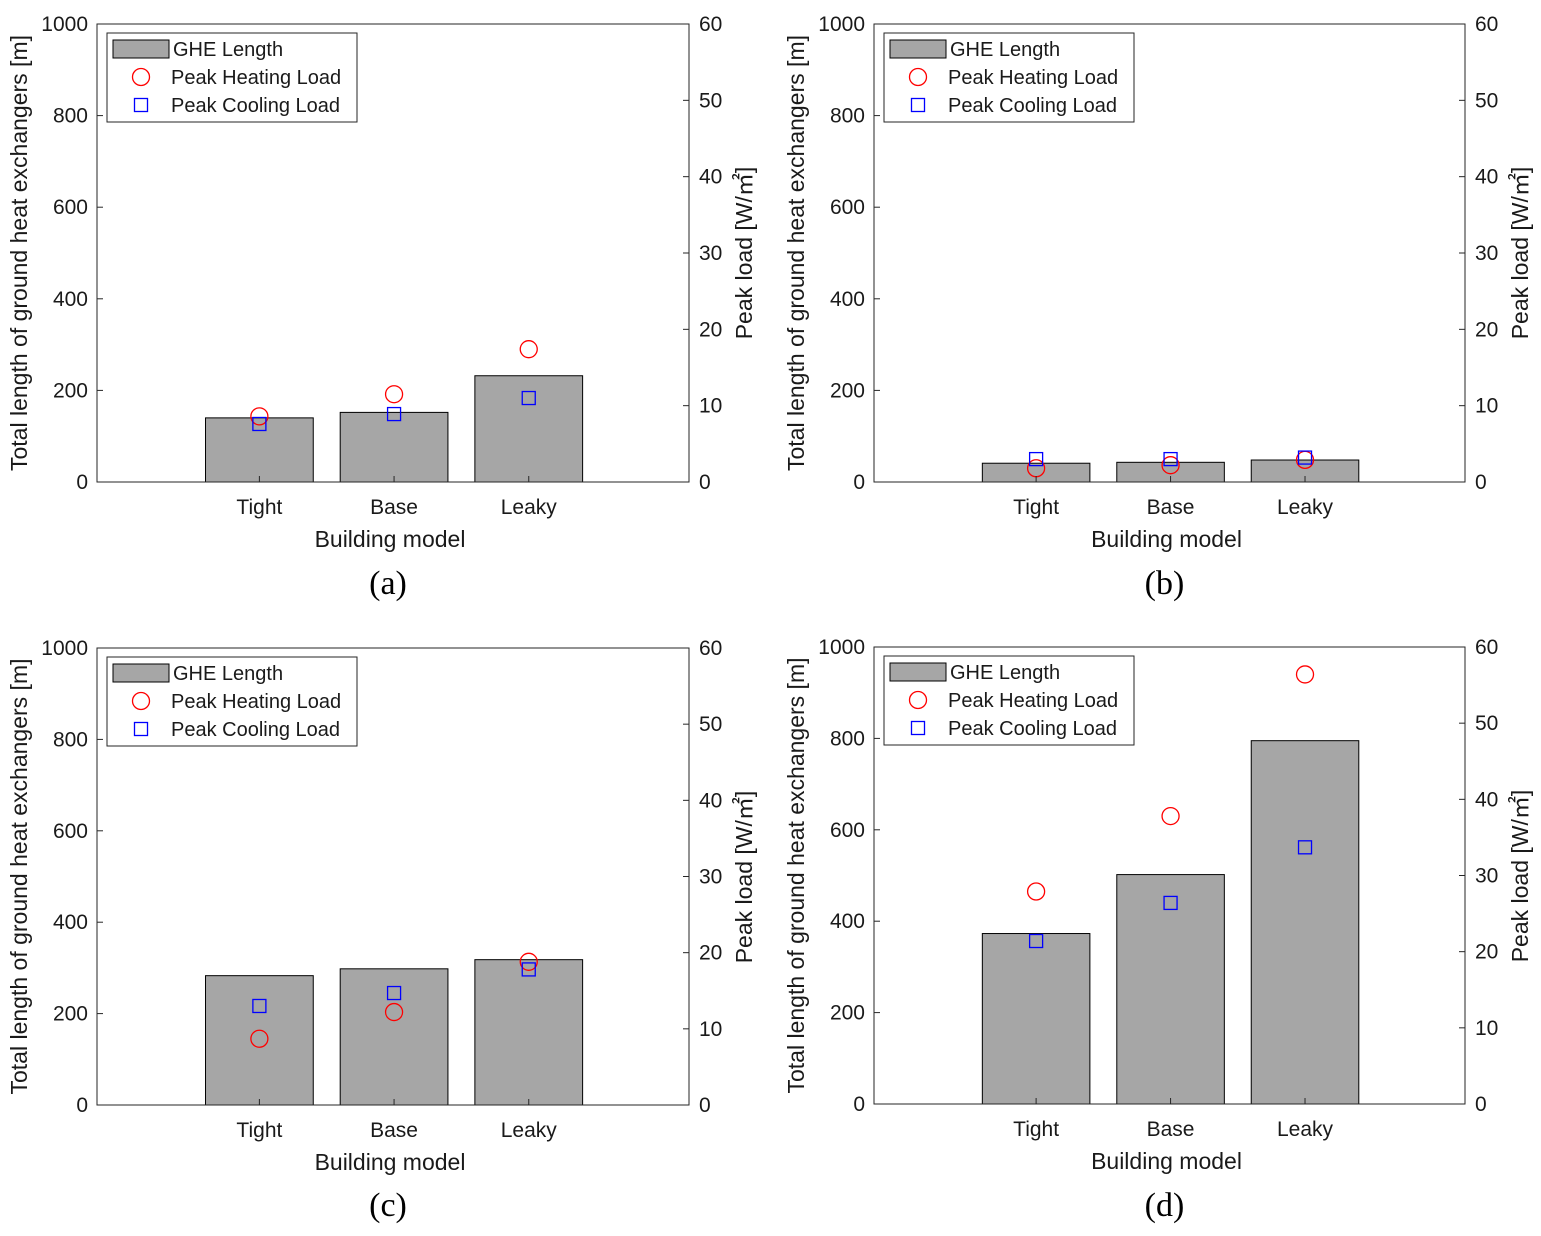 The image size is (1541, 1236). I want to click on panel-label: (c), so click(388, 1205).